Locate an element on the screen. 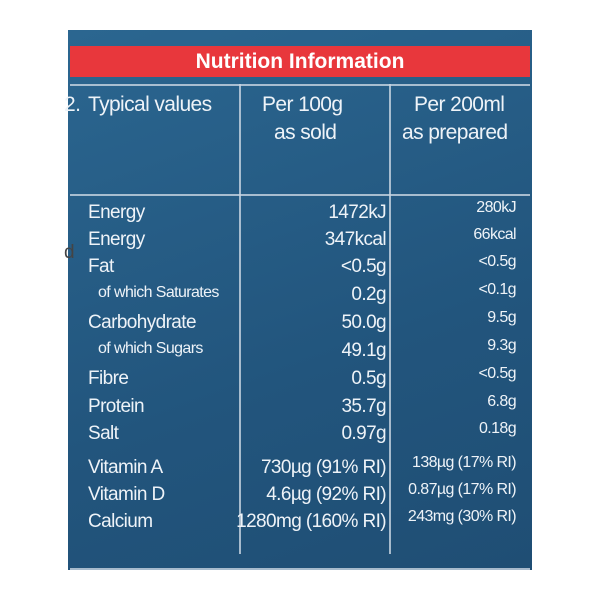 This screenshot has width=600, height=600. title: Nutrition Information is located at coordinates (300, 61).